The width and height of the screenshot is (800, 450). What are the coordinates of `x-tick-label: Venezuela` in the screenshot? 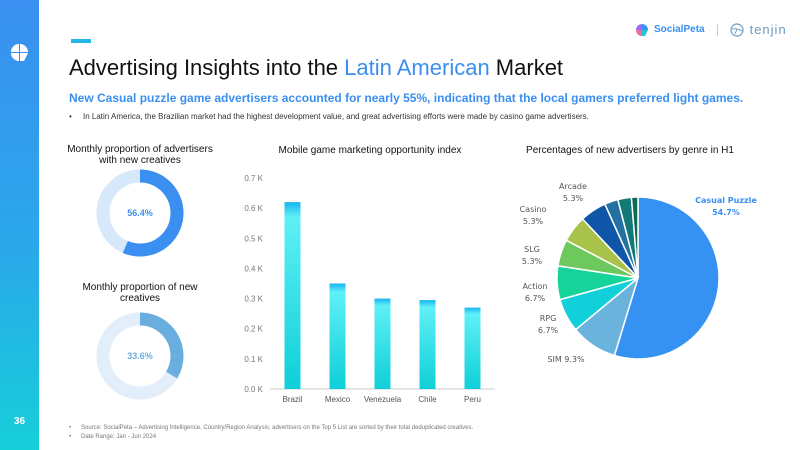 It's located at (383, 399).